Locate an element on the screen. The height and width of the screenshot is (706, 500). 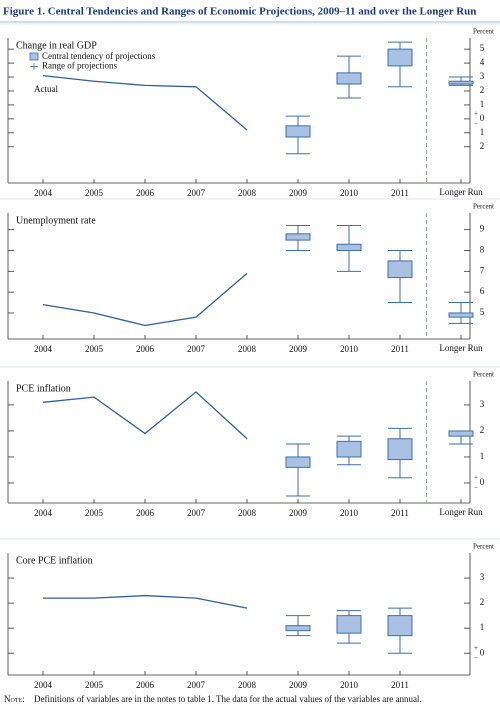
y-tick-label: 7 is located at coordinates (482, 270).